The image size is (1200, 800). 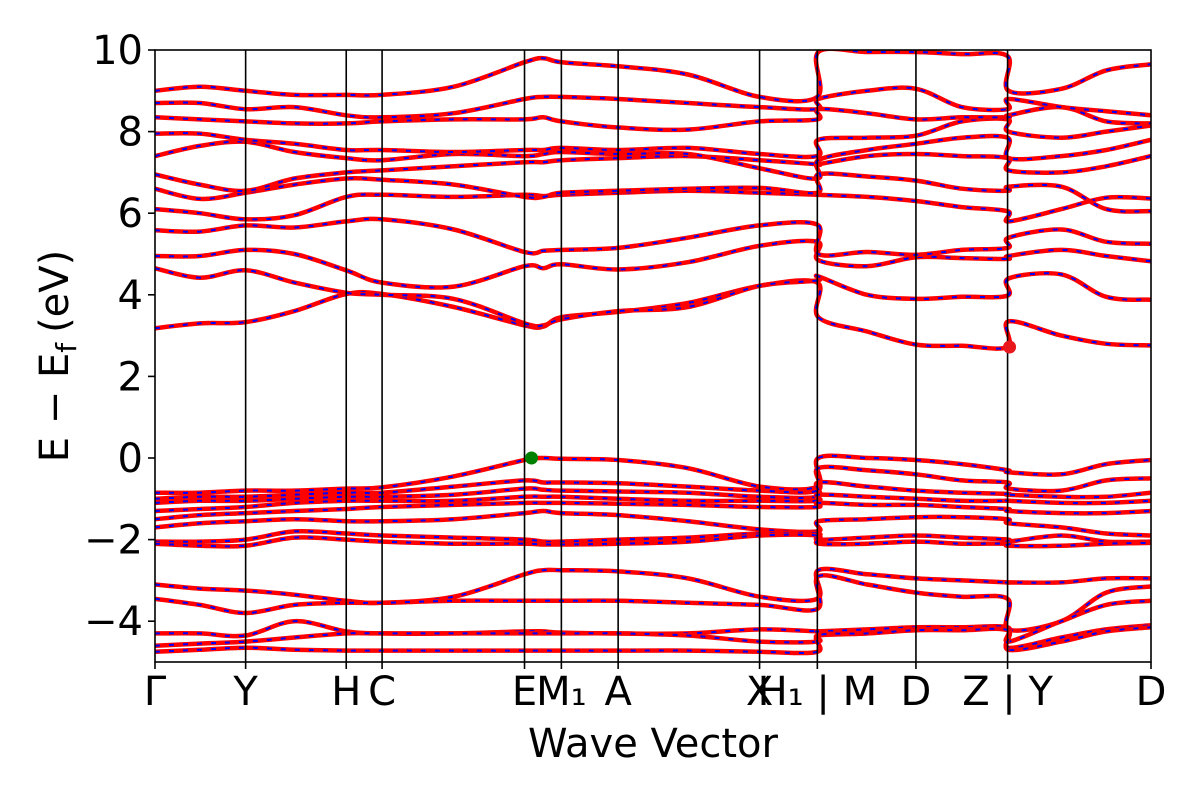 What do you see at coordinates (818, 692) in the screenshot?
I see `x-tick-label-9: H₁ | M` at bounding box center [818, 692].